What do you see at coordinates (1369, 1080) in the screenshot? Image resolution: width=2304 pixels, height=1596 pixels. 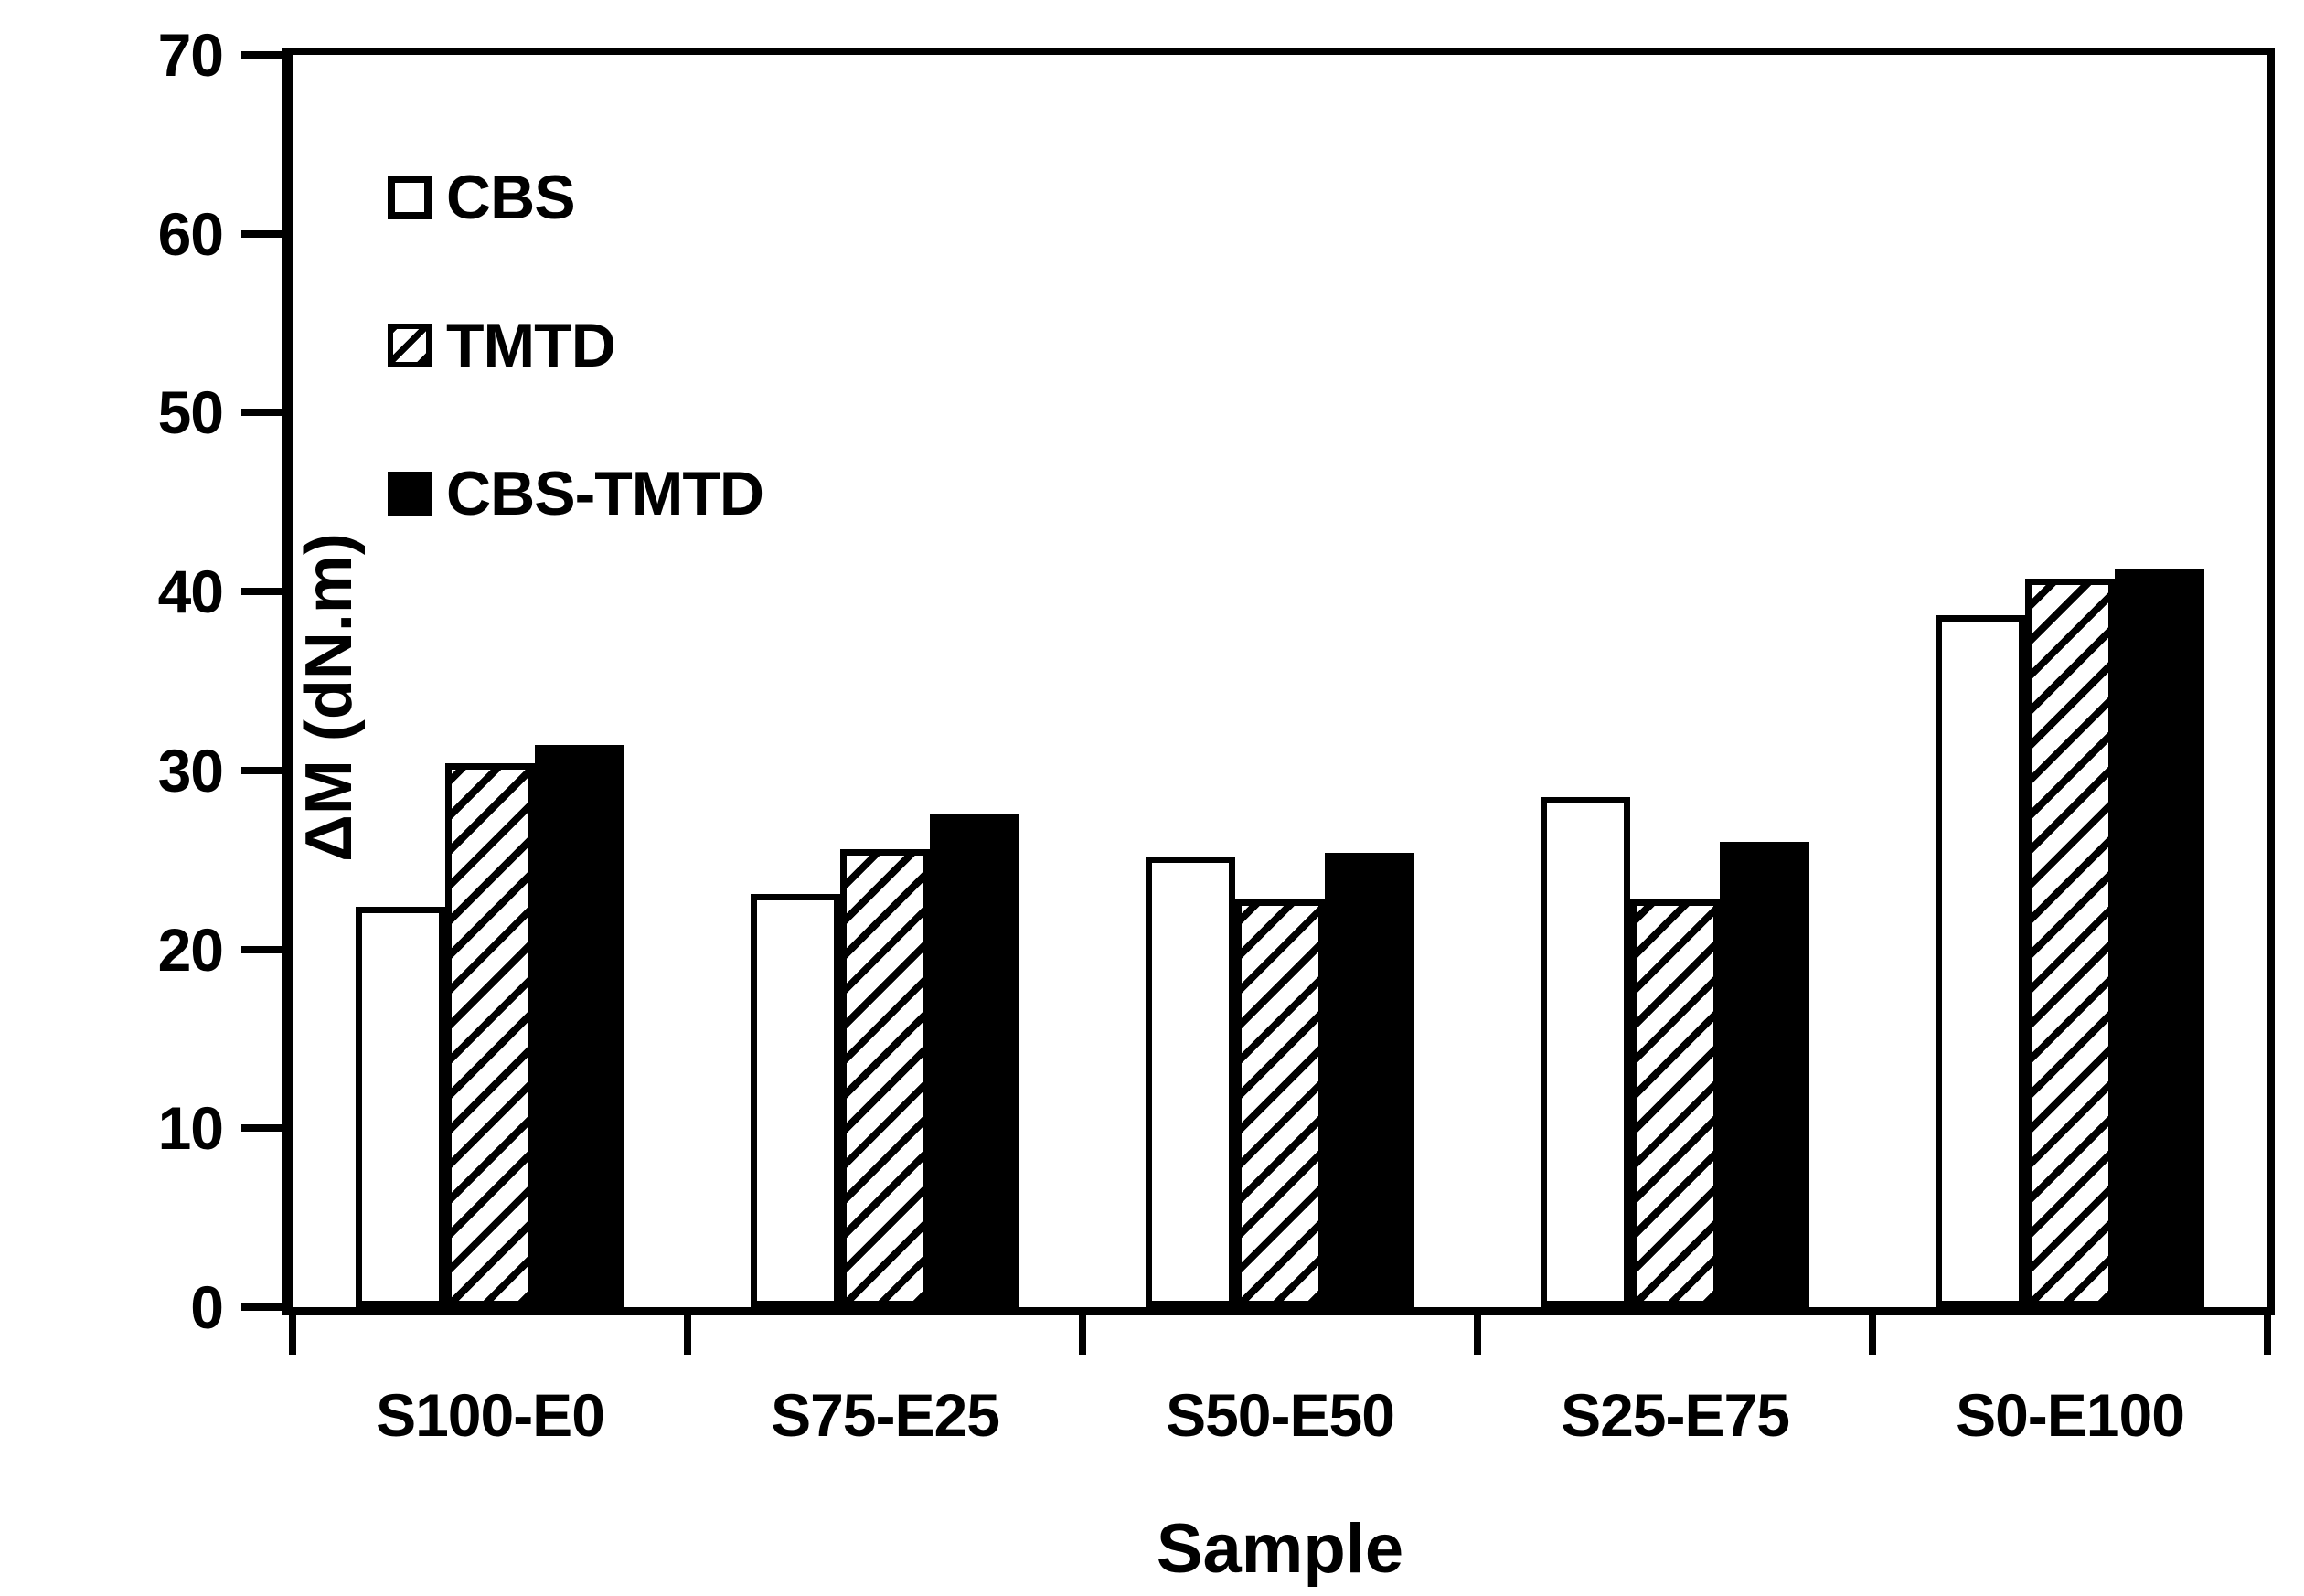 I see `bar-cbs-tmtd-s50-e50` at bounding box center [1369, 1080].